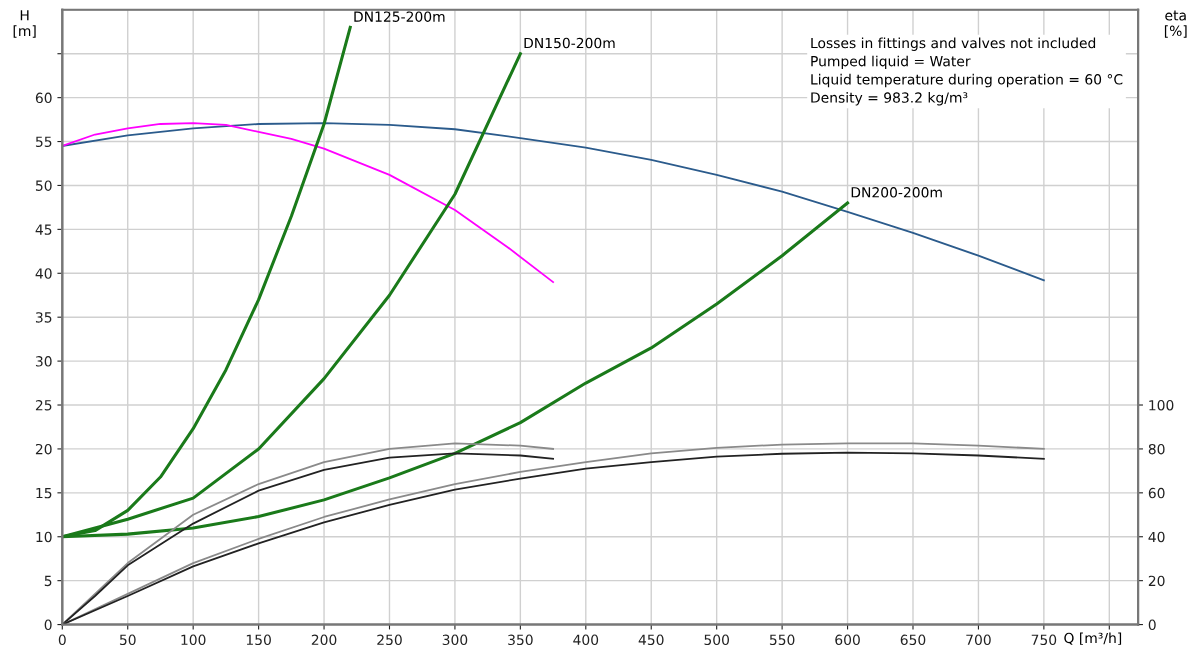  I want to click on y-tick-label: 50, so click(43, 185).